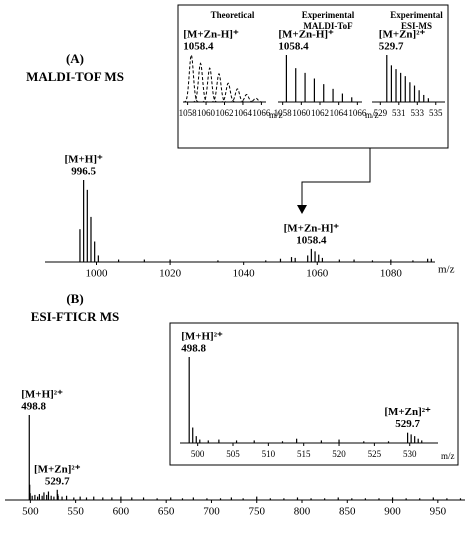  I want to click on x-tick-label: 510, so click(269, 454).